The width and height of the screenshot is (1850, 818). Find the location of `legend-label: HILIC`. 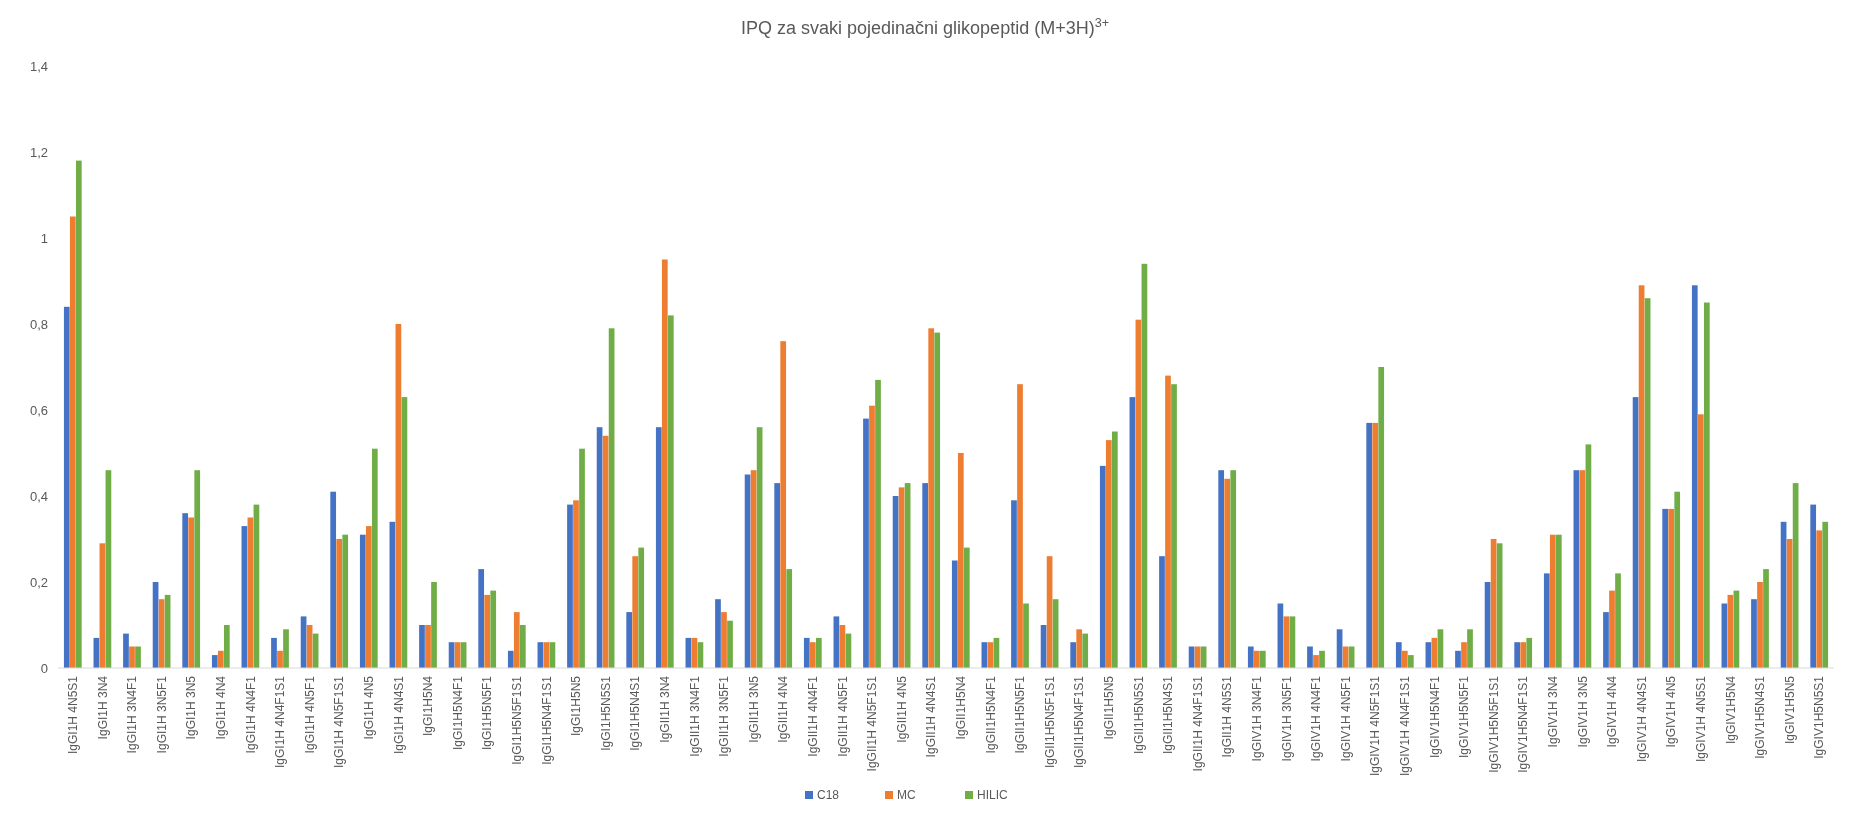

legend-label: HILIC is located at coordinates (993, 795).